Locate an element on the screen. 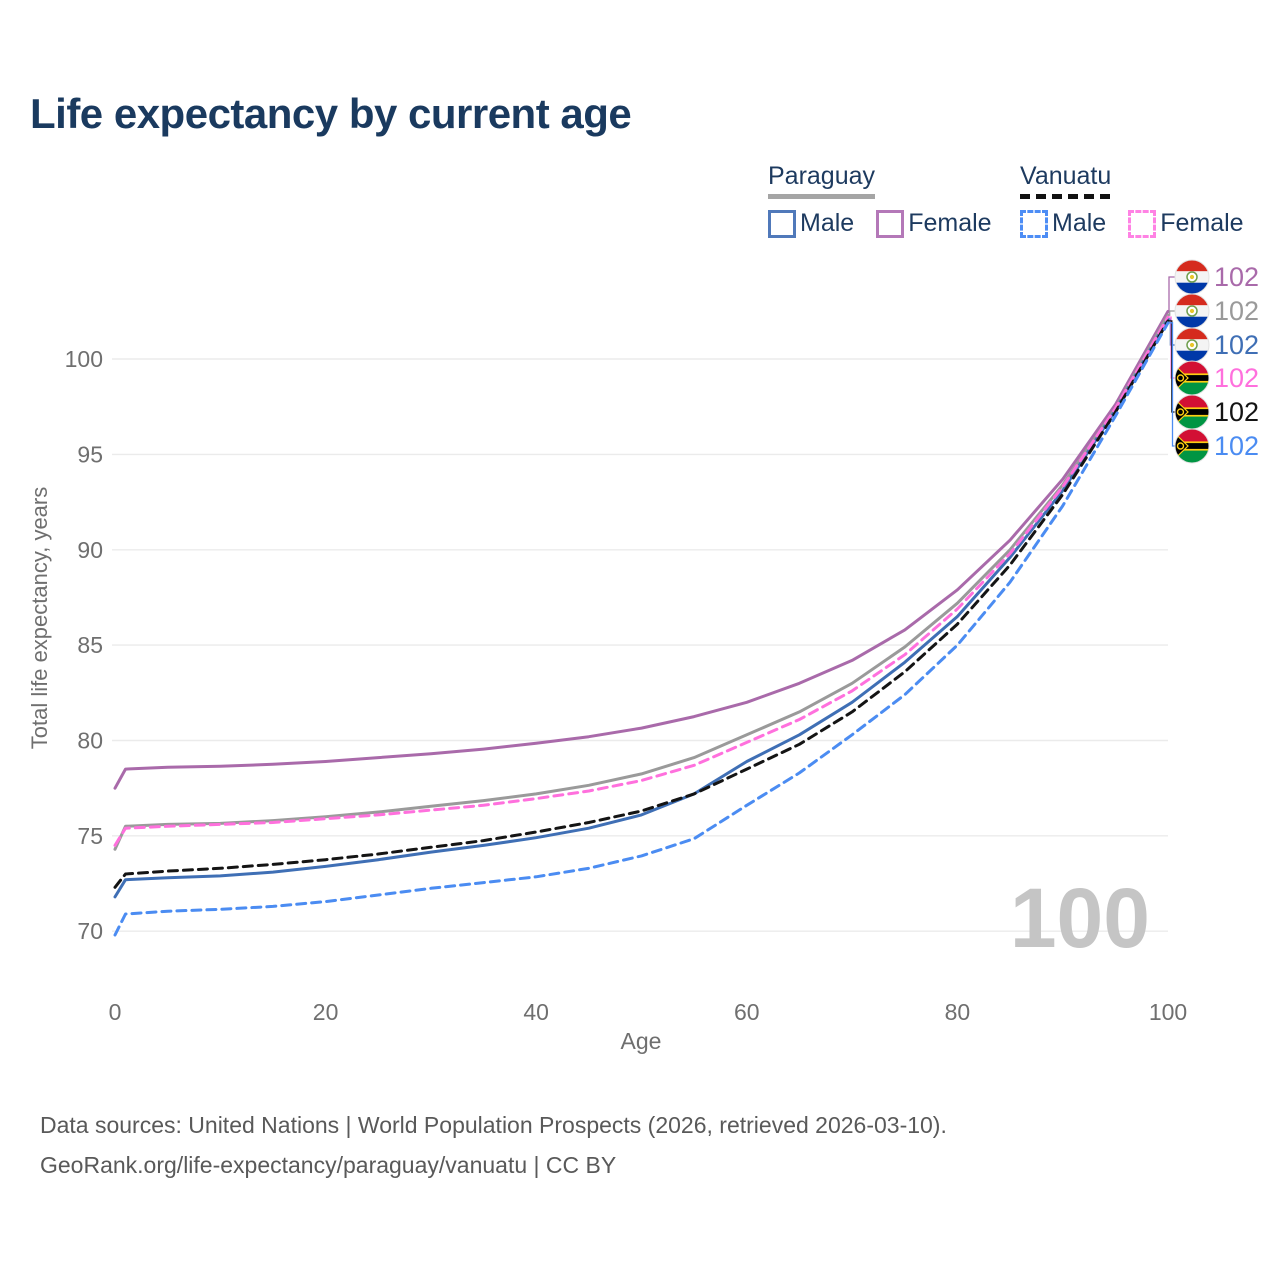 The height and width of the screenshot is (1280, 1280). x-tick-label: 60 is located at coordinates (747, 1012).